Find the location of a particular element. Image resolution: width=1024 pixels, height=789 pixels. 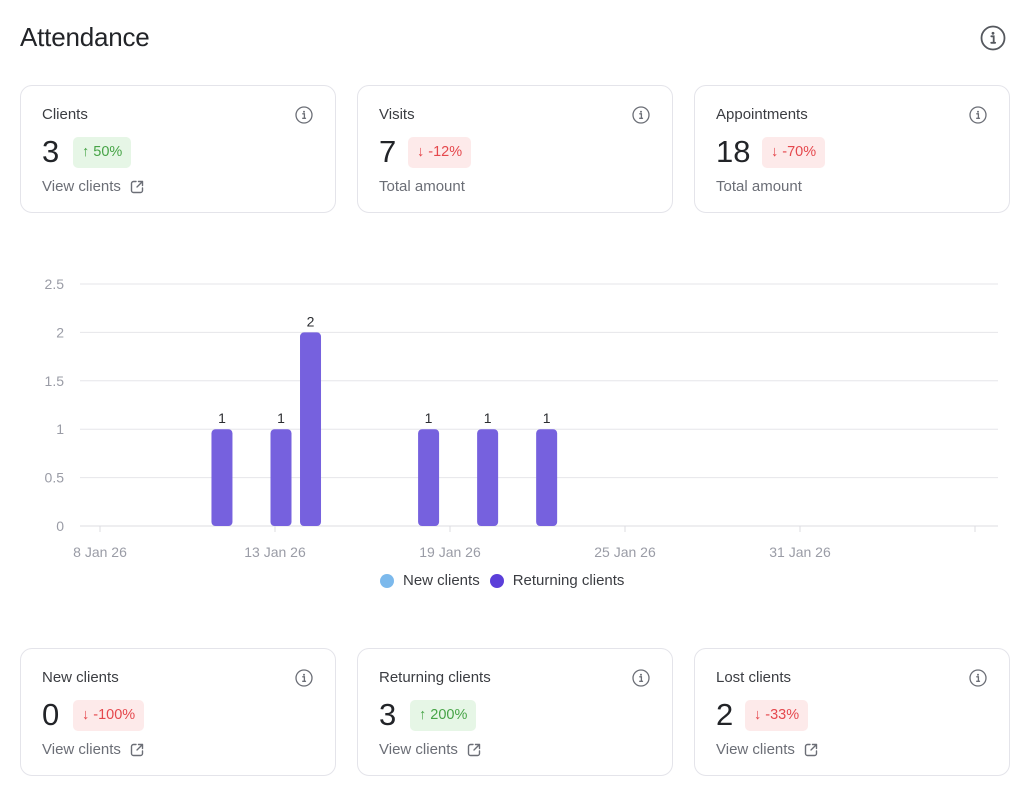

legend-returning-clients: Returning clients is located at coordinates (557, 580).